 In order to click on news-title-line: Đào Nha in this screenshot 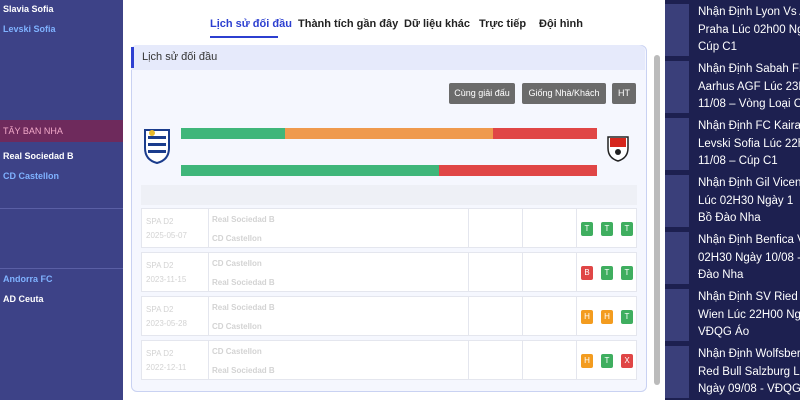, I will do `click(721, 275)`.